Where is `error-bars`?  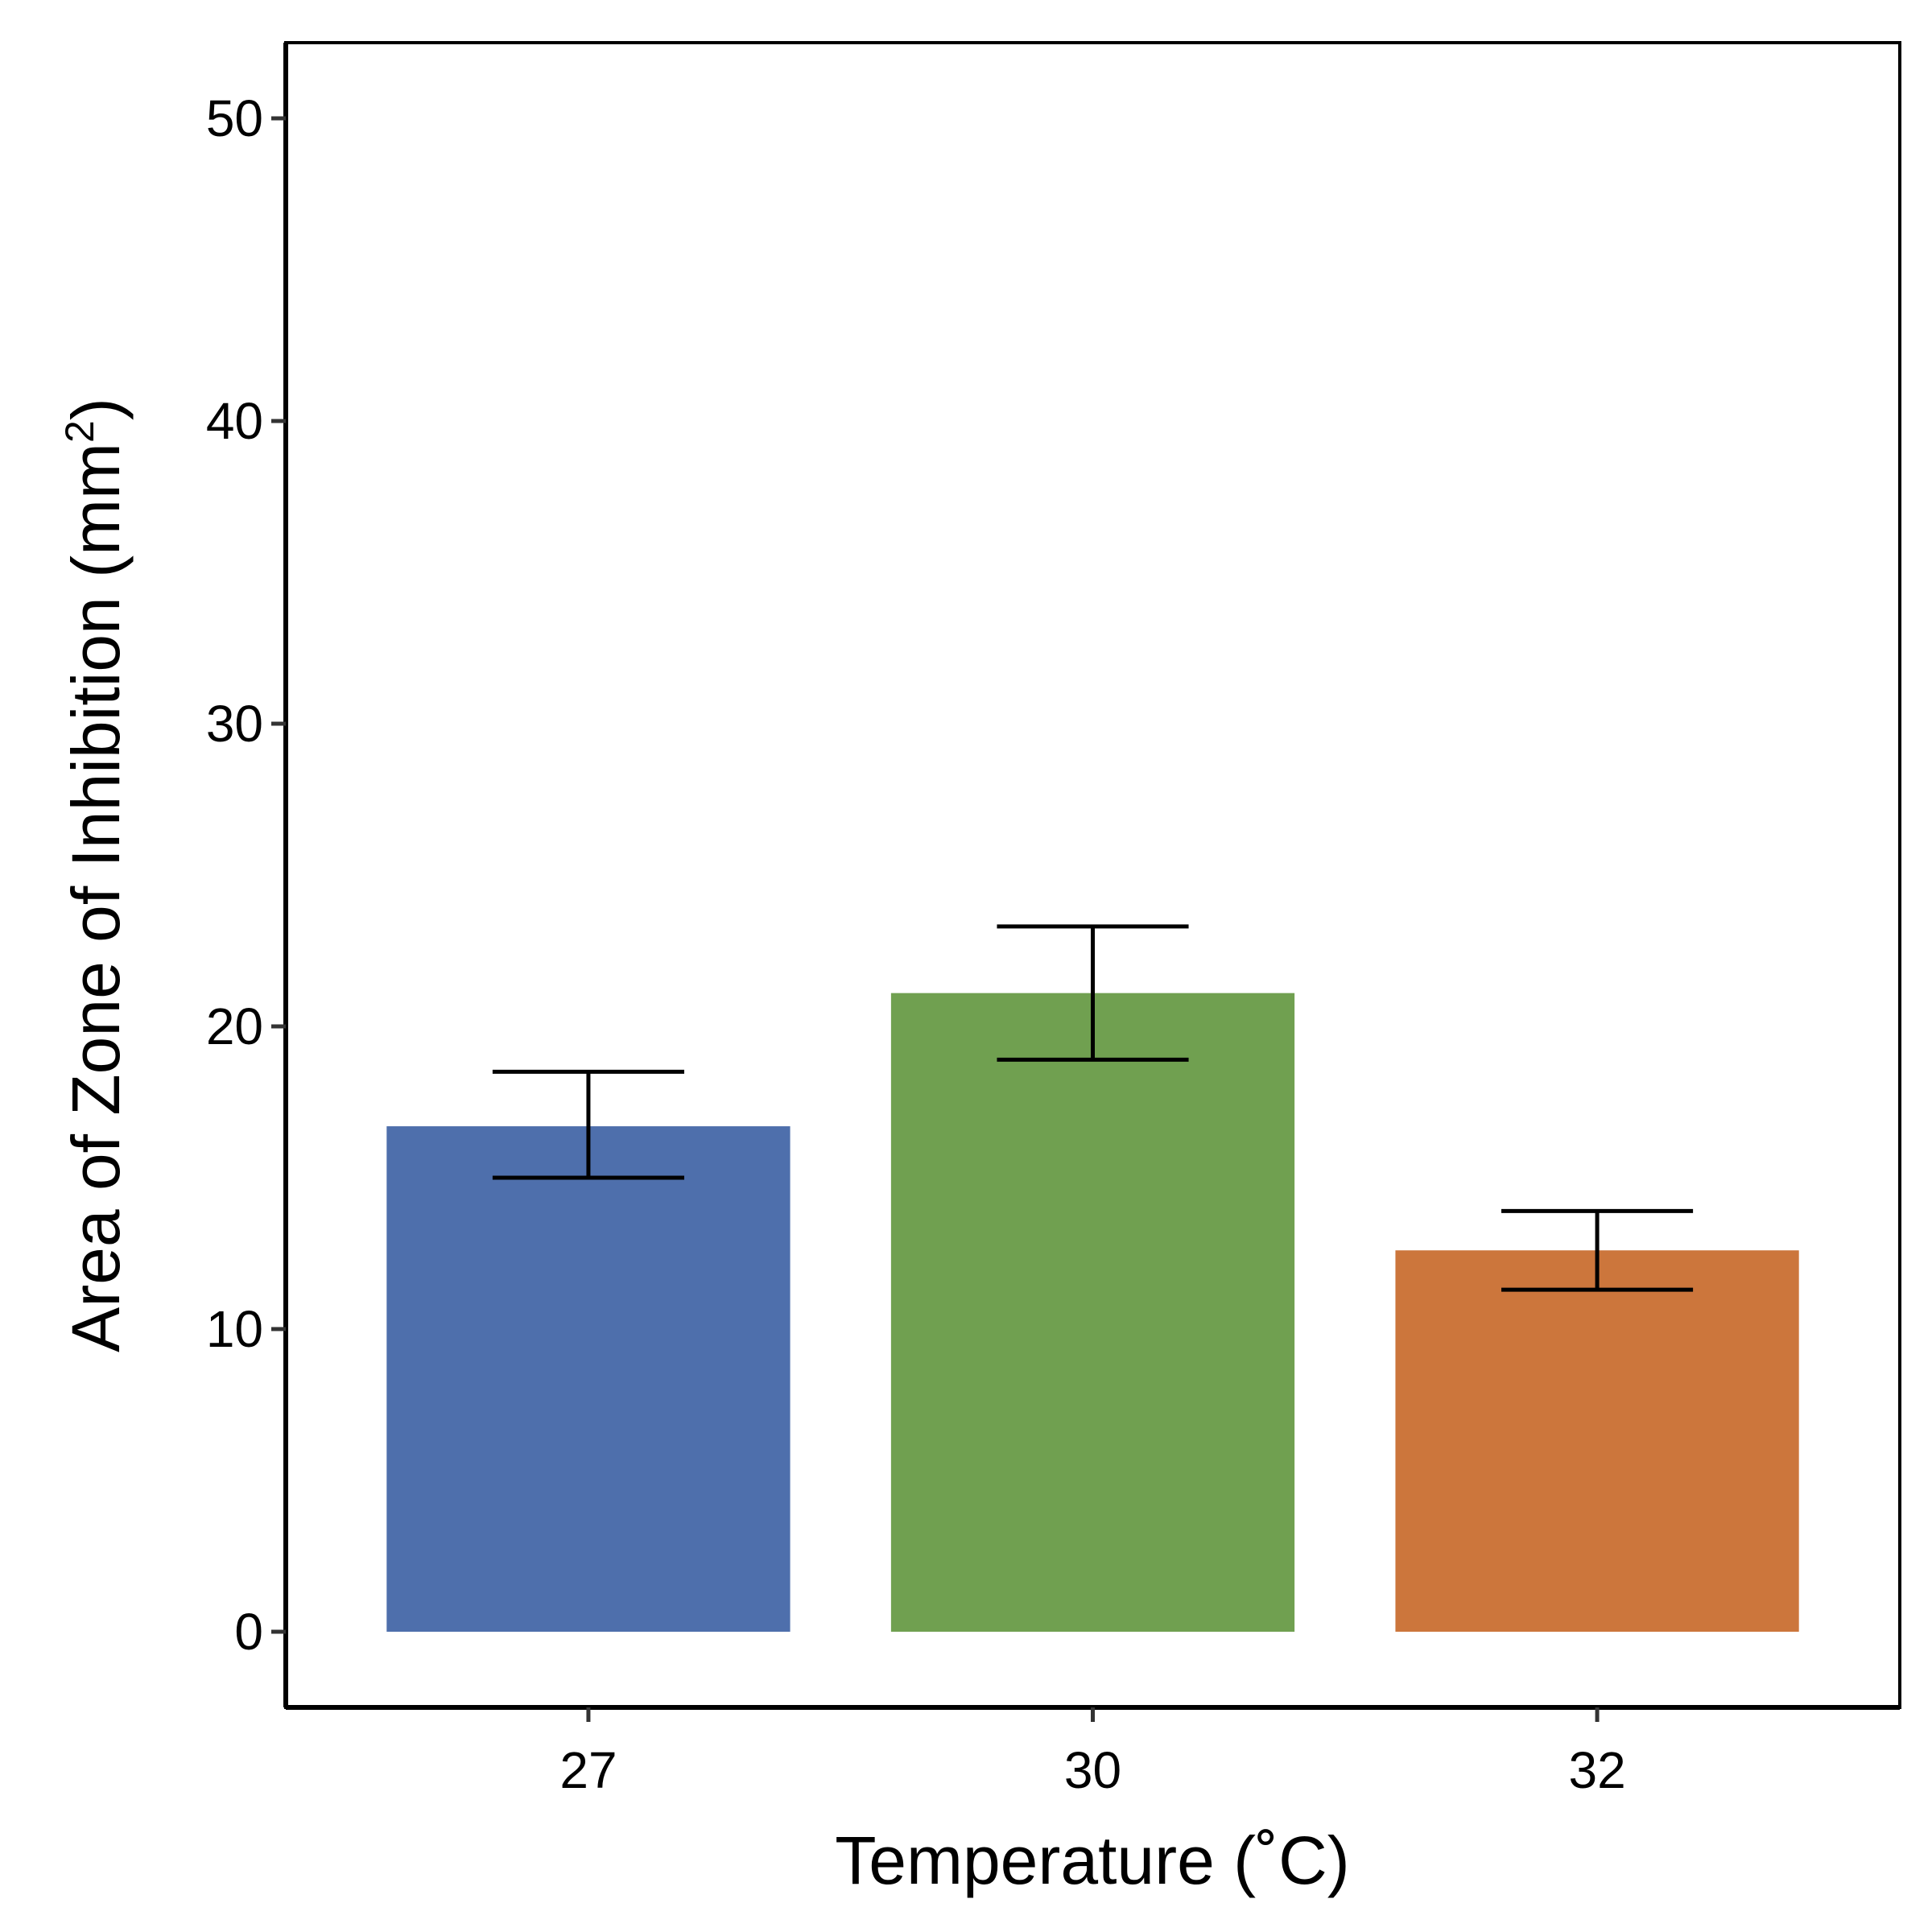 error-bars is located at coordinates (1093, 1108).